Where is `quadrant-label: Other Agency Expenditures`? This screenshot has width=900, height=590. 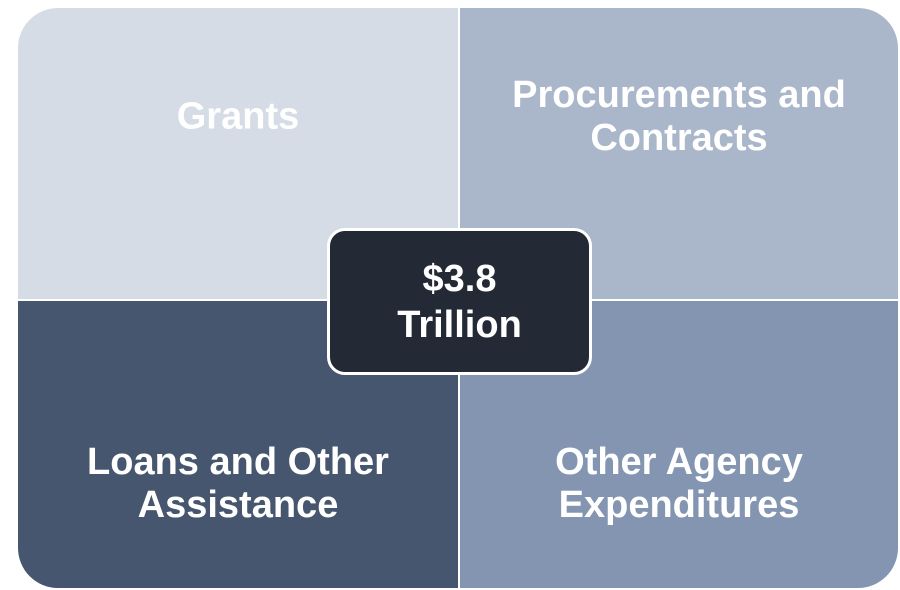 quadrant-label: Other Agency Expenditures is located at coordinates (679, 483).